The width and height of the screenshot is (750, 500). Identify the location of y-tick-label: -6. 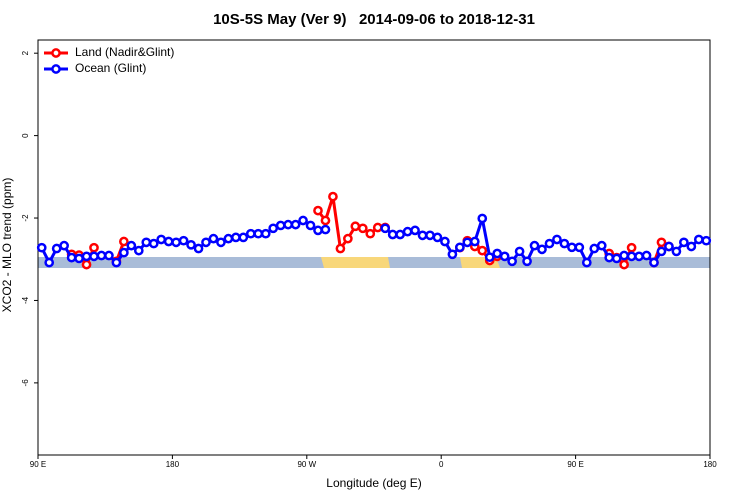
(25, 383).